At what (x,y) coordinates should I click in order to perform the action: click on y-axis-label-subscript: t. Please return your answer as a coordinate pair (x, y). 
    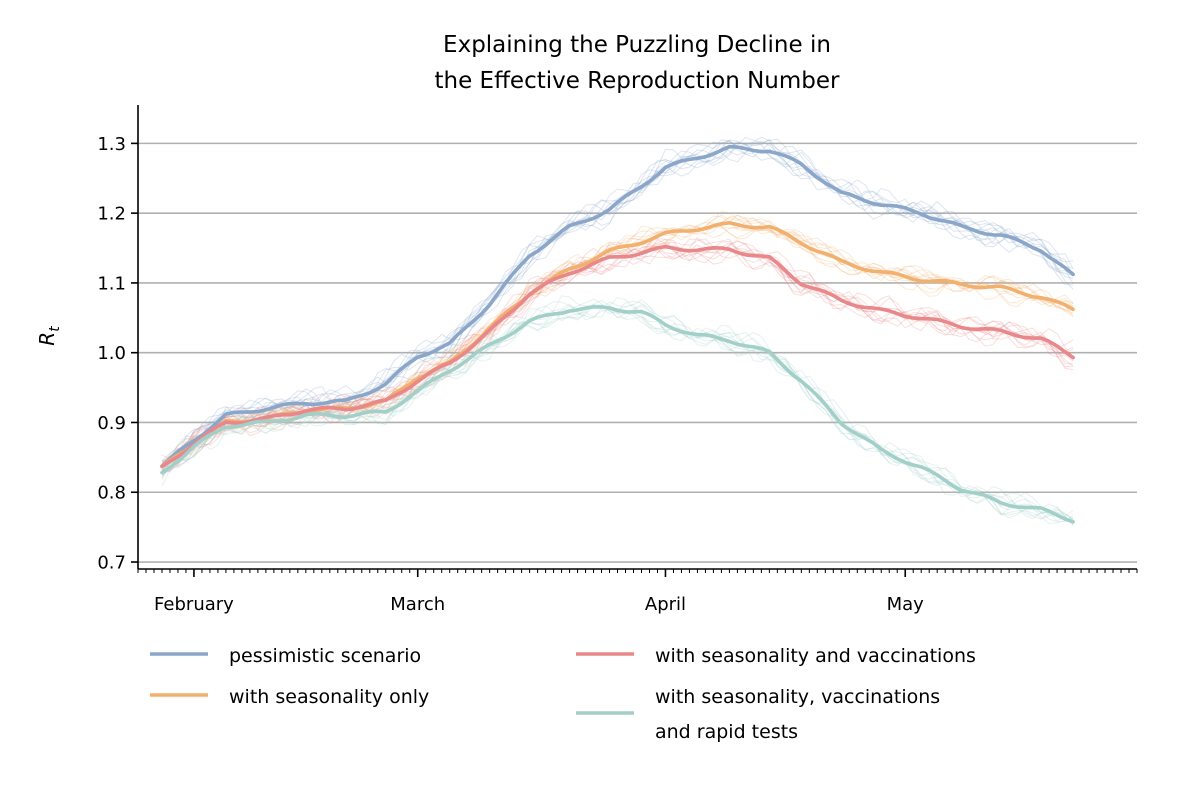
    Looking at the image, I should click on (55, 329).